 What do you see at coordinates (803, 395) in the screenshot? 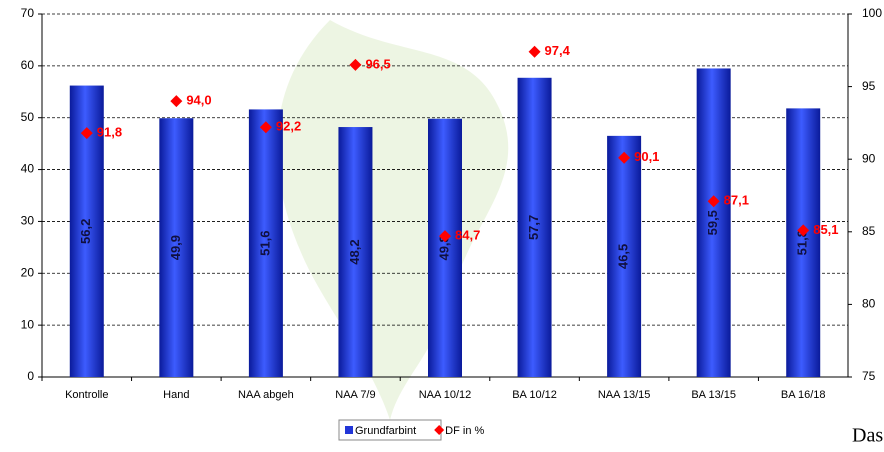
I see `x-tick-label: BA 16/18` at bounding box center [803, 395].